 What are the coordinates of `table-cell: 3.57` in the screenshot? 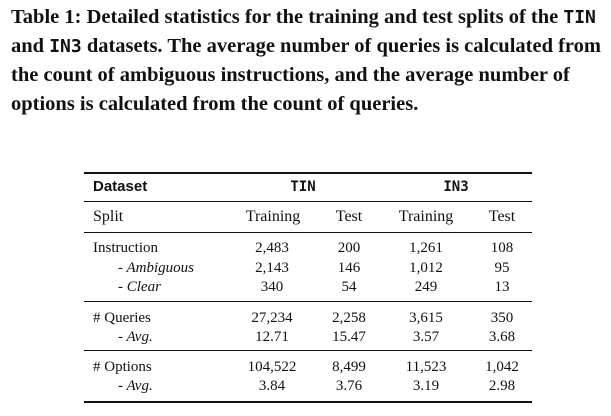 It's located at (426, 337).